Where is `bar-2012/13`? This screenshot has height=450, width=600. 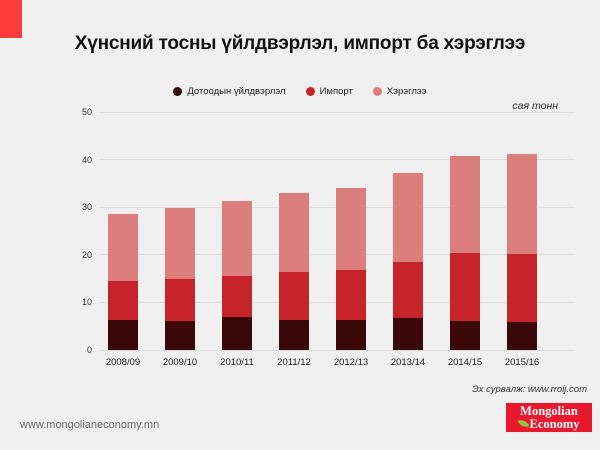
bar-2012/13 is located at coordinates (351, 268).